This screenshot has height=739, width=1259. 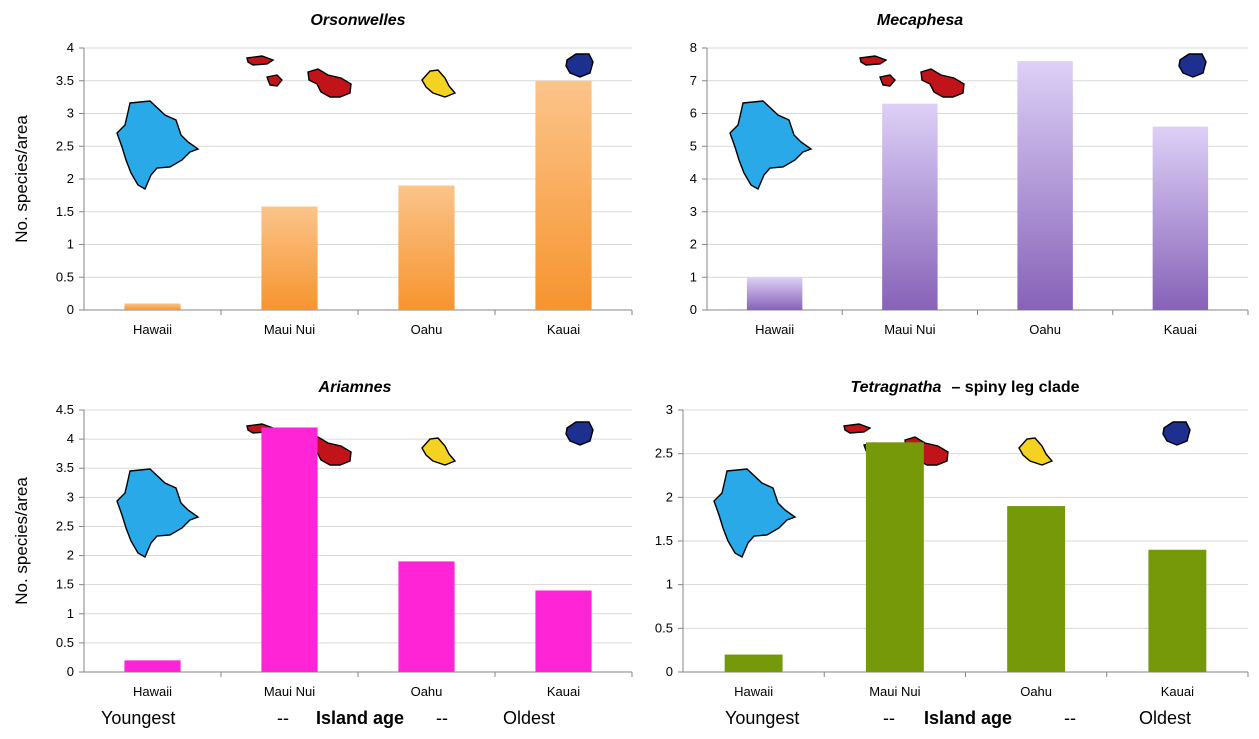 I want to click on chart-title: Mecaphesa, so click(x=920, y=20).